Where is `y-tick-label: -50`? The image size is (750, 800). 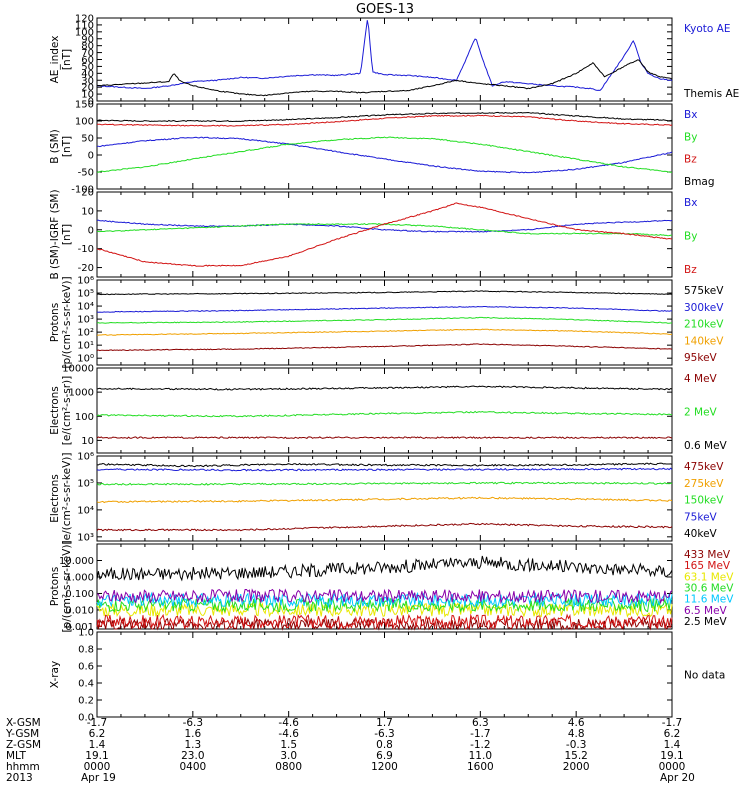
y-tick-label: -50 is located at coordinates (86, 173).